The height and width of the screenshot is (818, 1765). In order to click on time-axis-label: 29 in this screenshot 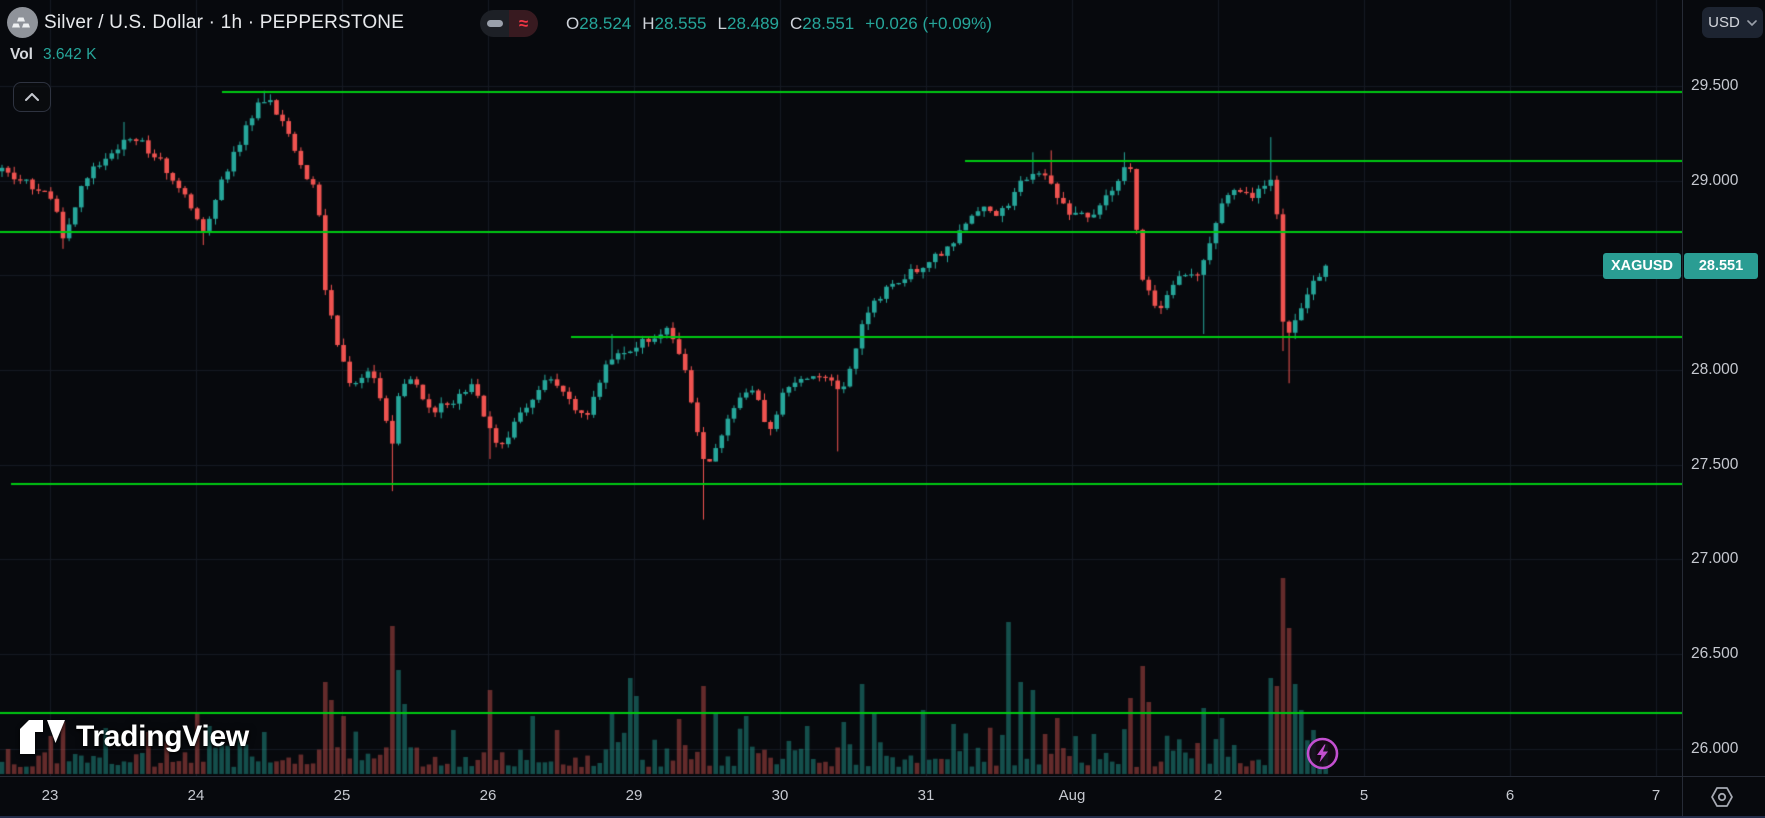, I will do `click(634, 795)`.